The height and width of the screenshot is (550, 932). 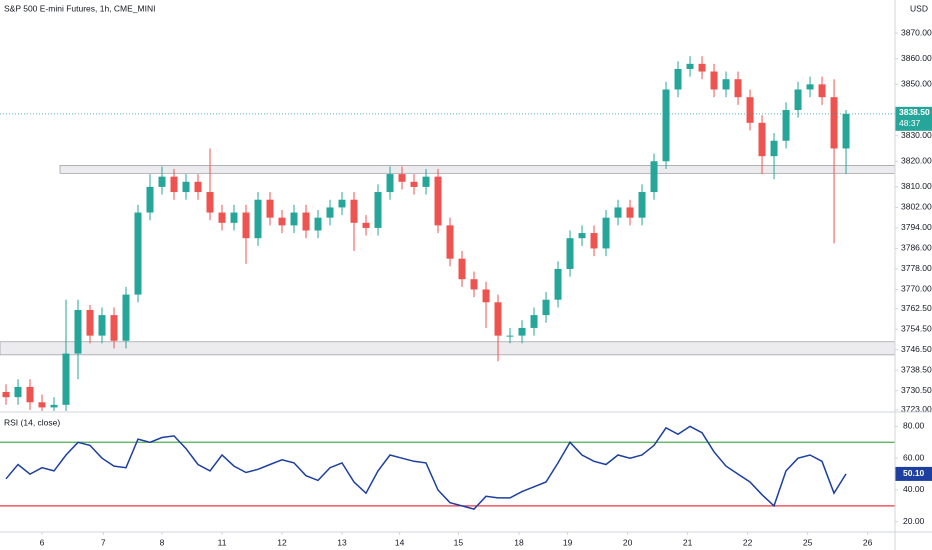 What do you see at coordinates (628, 542) in the screenshot?
I see `x-tick-label: 20` at bounding box center [628, 542].